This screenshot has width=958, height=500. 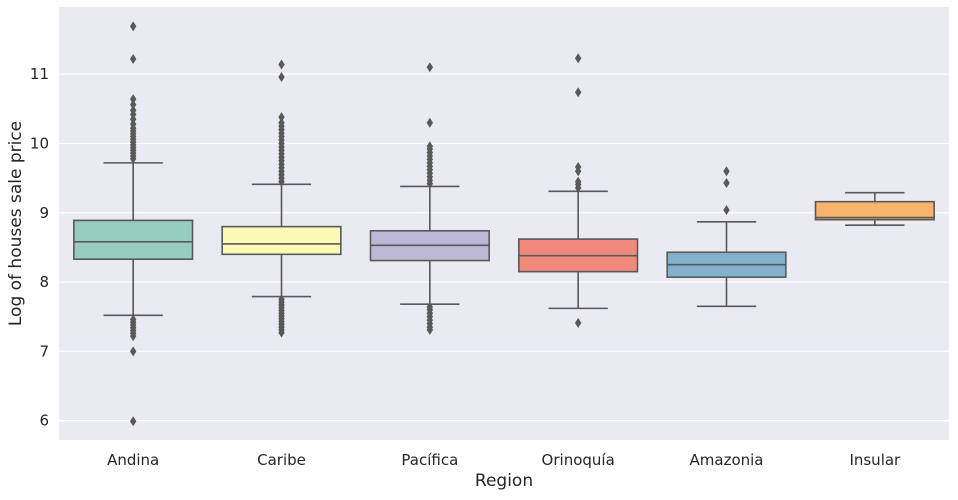 What do you see at coordinates (44, 351) in the screenshot?
I see `y-tick-label: 7` at bounding box center [44, 351].